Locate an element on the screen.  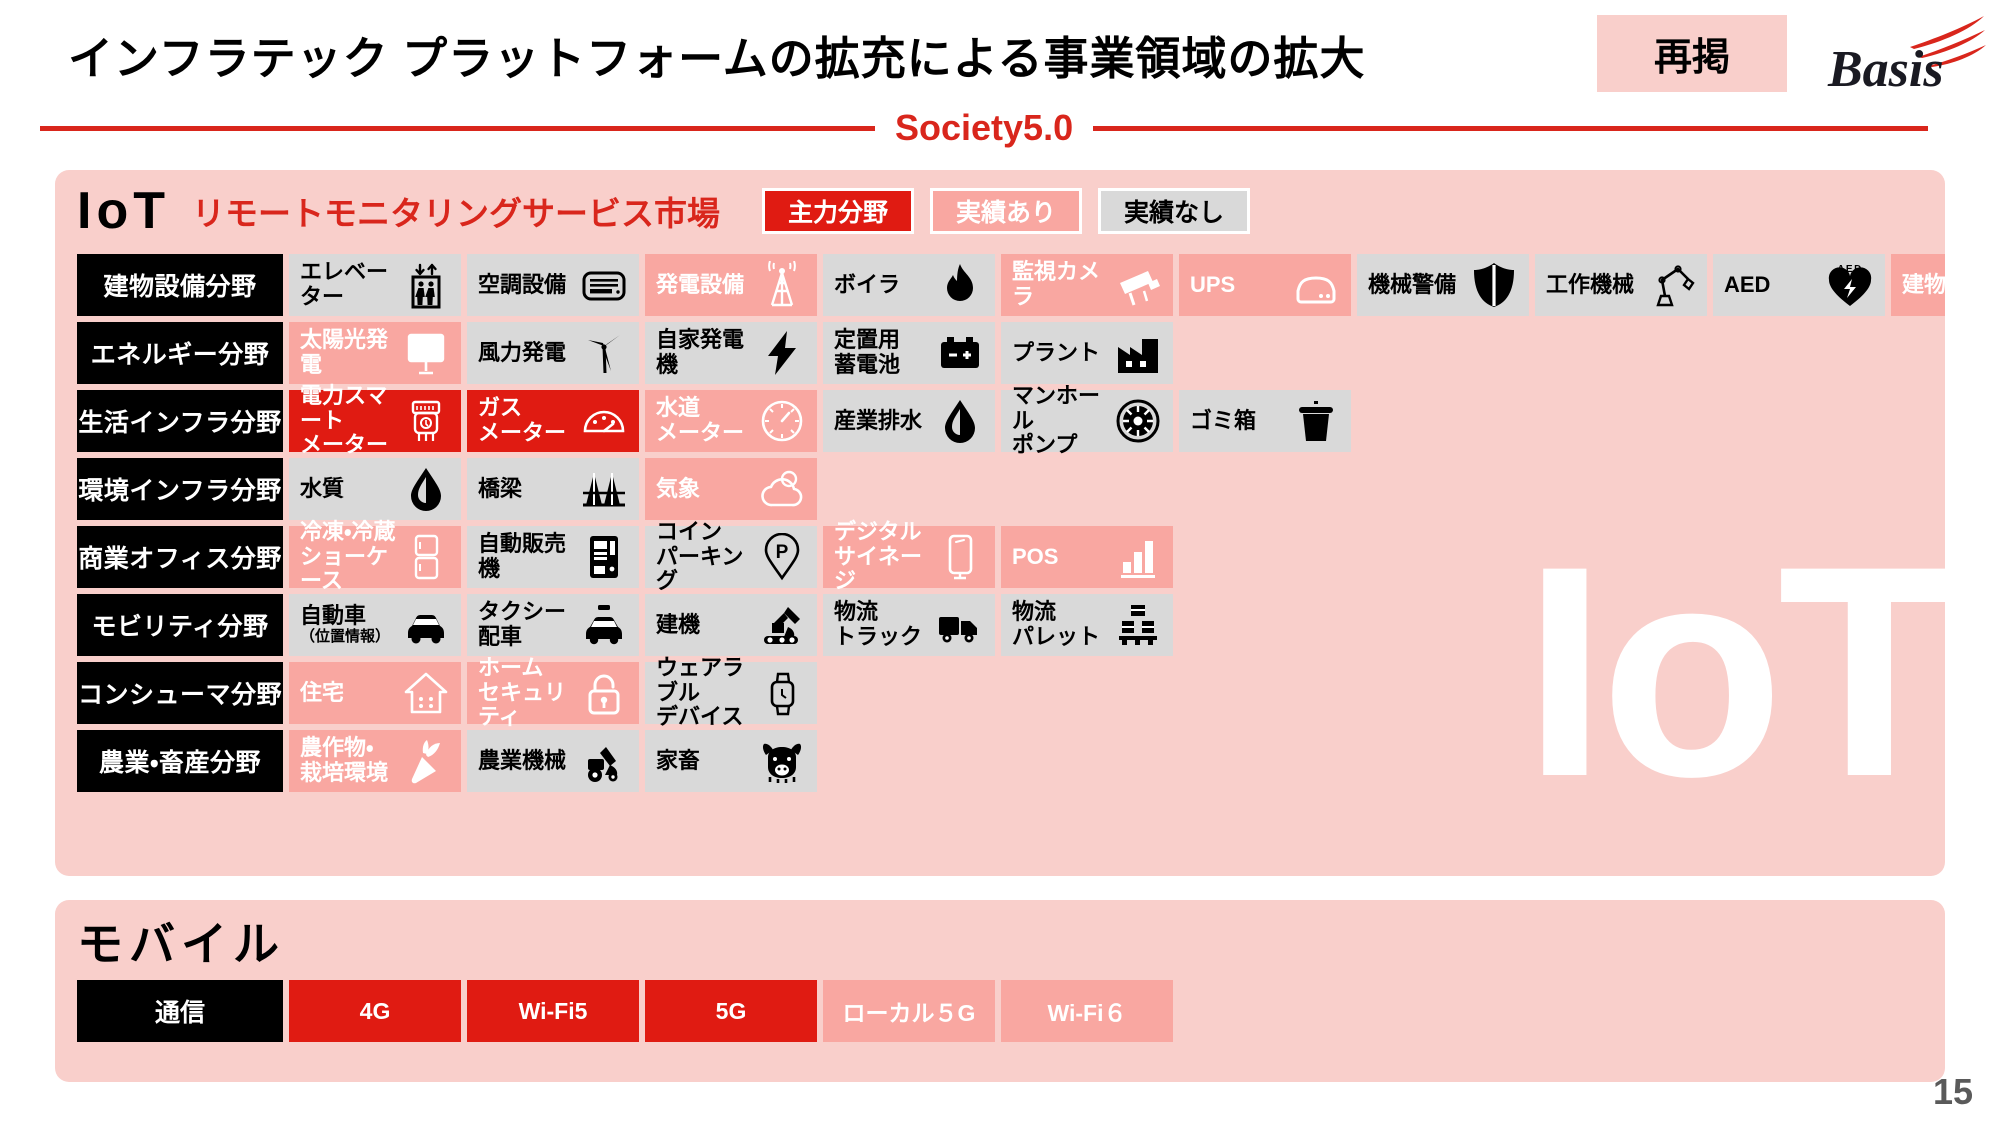
mobile-cell: ローカル５G is located at coordinates (909, 1011).